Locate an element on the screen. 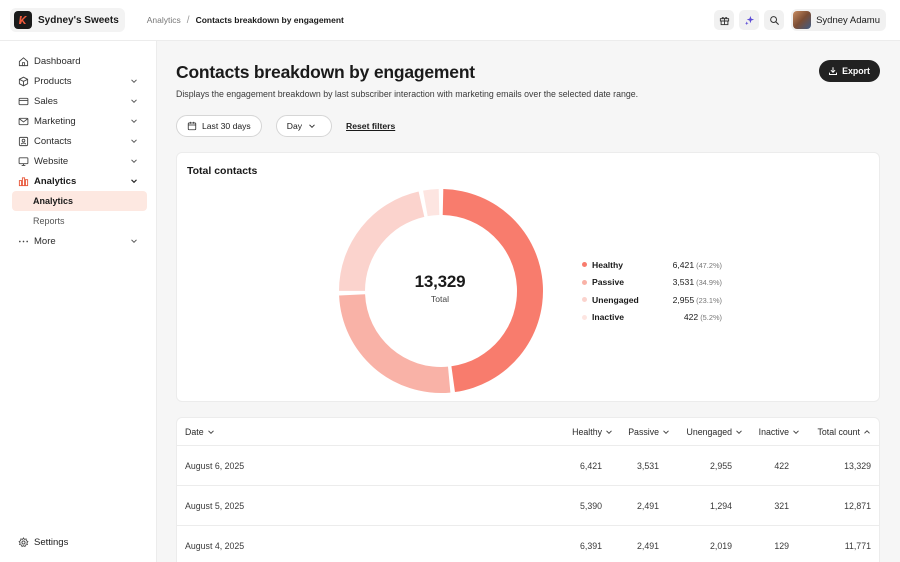  donut-slice-inactive is located at coordinates (431, 203).